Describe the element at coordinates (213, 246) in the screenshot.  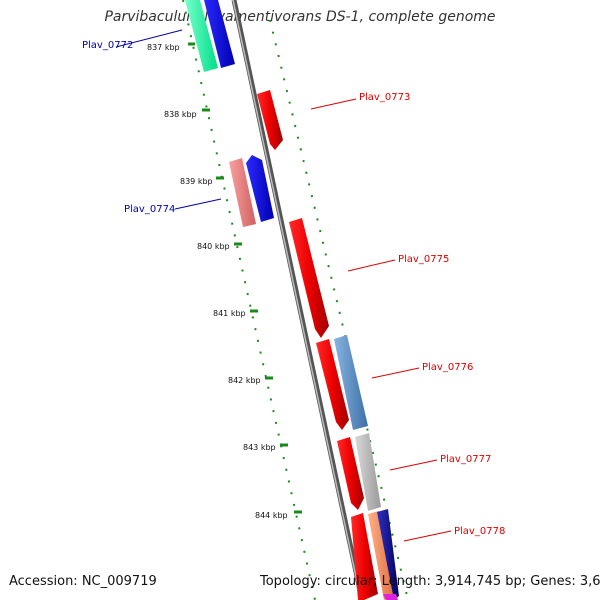
I see `tick-label: 840 kbp` at that location.